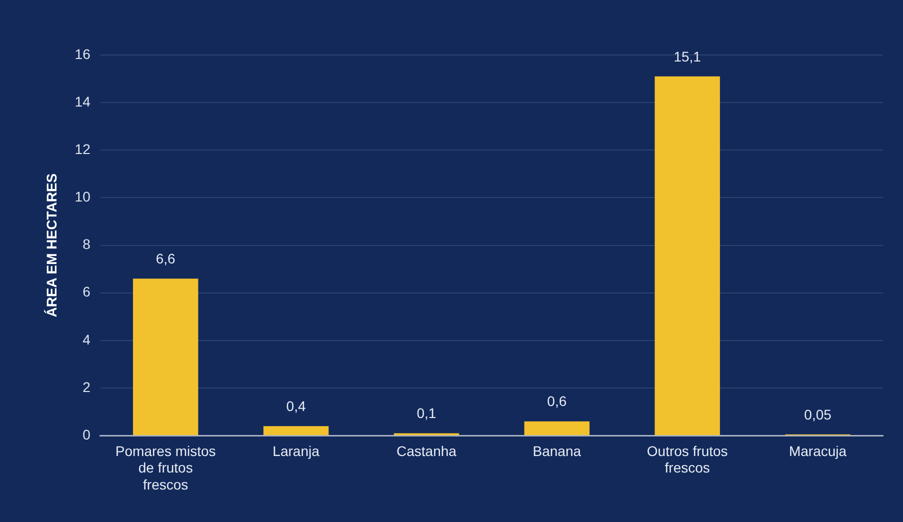 Image resolution: width=903 pixels, height=522 pixels. I want to click on data-label: 15,1, so click(688, 56).